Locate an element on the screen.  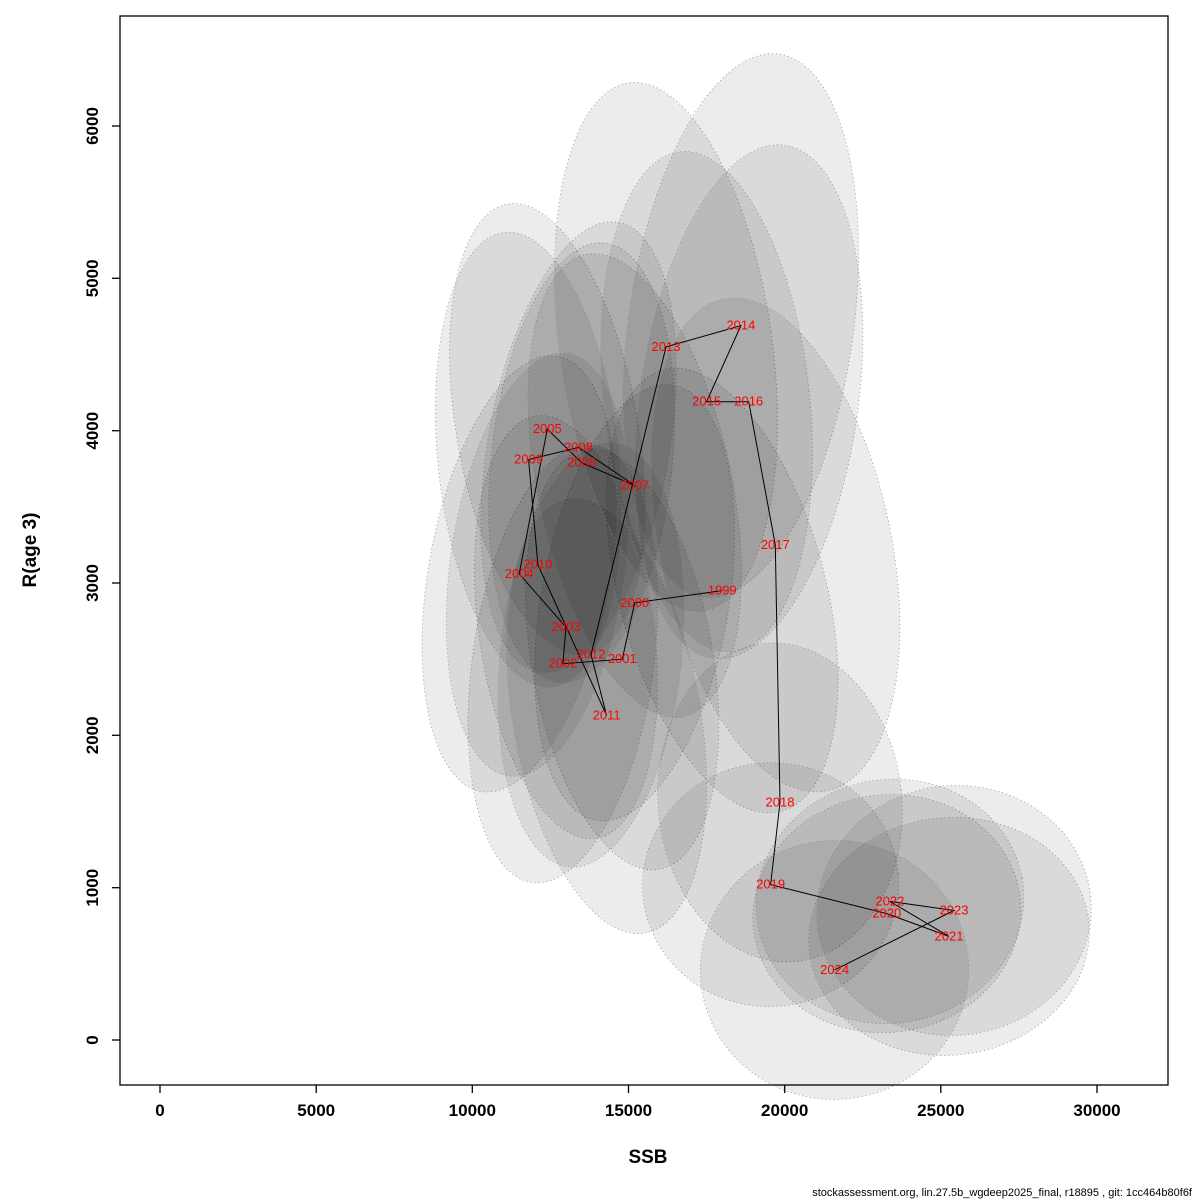
x-axis-tick-label: 5000 is located at coordinates (316, 1110).